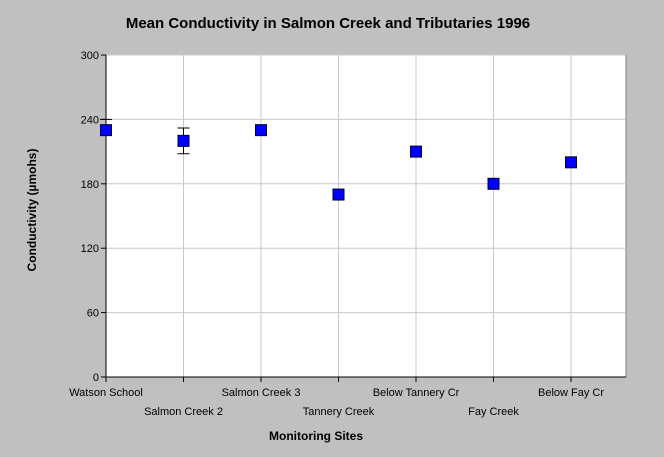  What do you see at coordinates (339, 412) in the screenshot?
I see `x-tick-label: Tannery Creek` at bounding box center [339, 412].